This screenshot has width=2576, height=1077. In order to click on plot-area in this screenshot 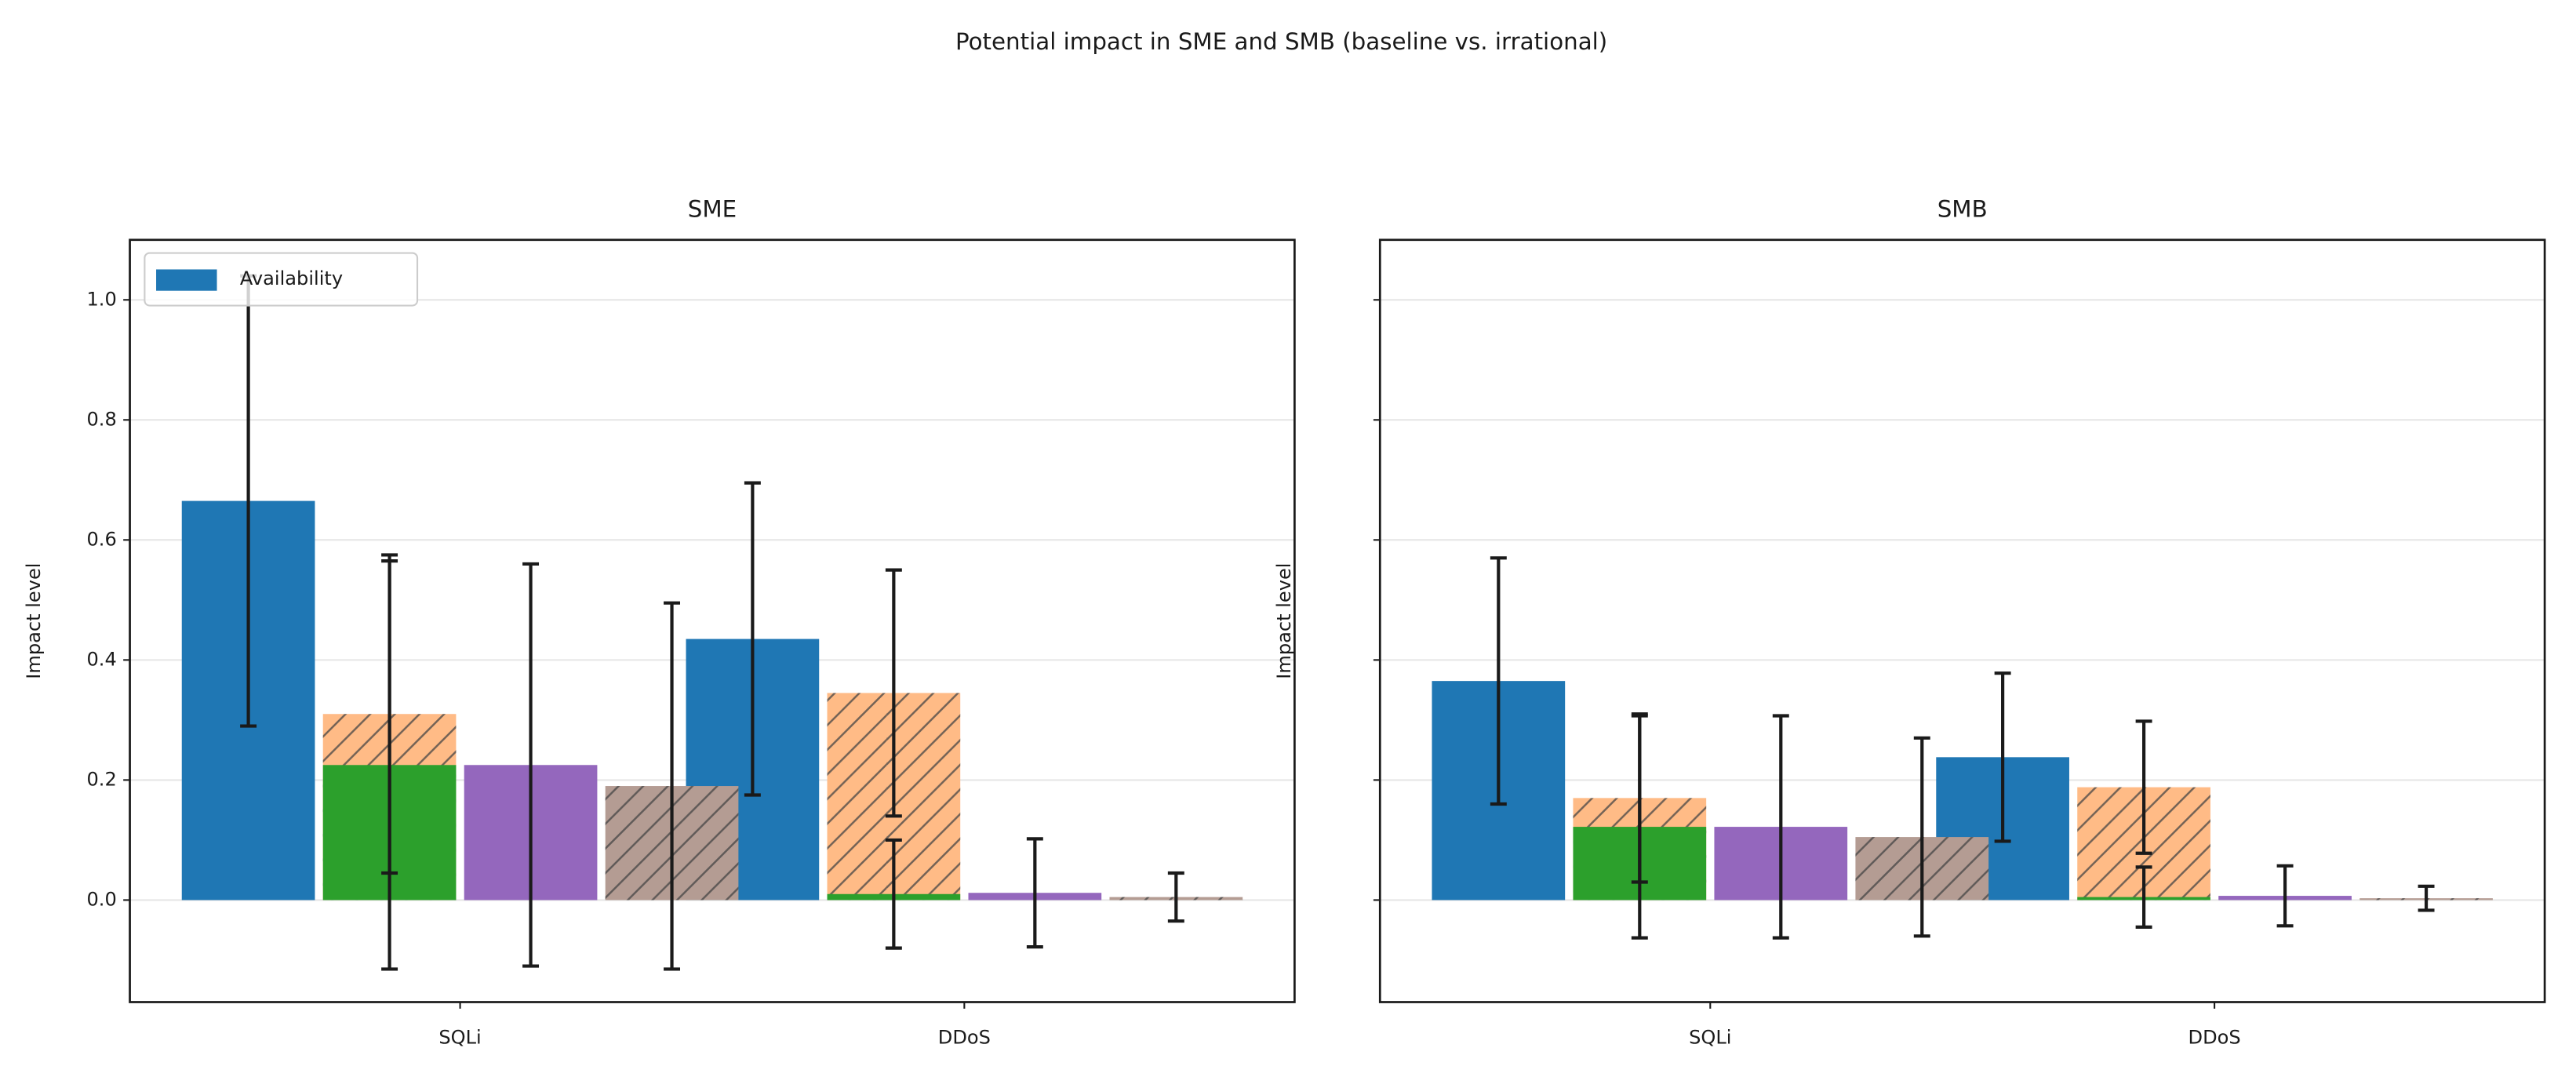, I will do `click(1962, 748)`.